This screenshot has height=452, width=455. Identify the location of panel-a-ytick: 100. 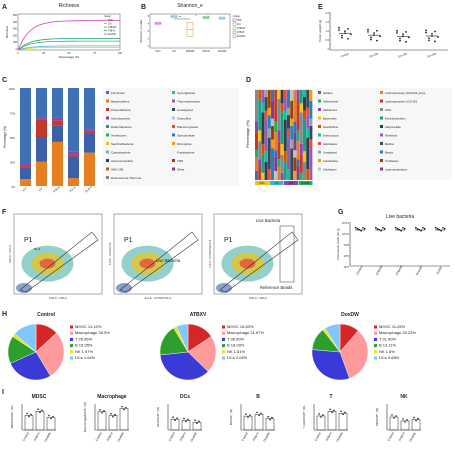
(15, 42).